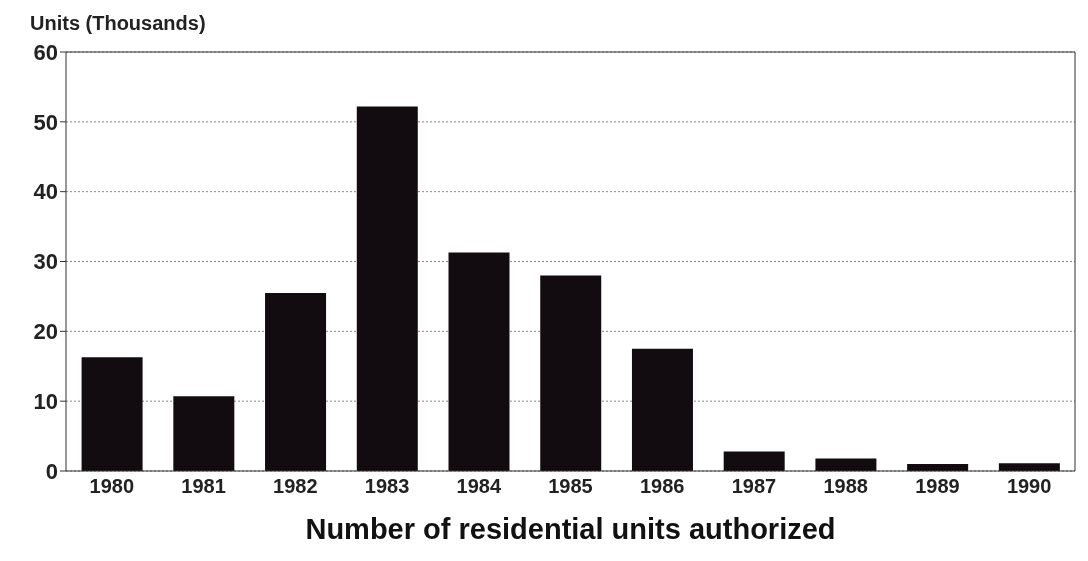  I want to click on y-tick-label: 10, so click(45, 401).